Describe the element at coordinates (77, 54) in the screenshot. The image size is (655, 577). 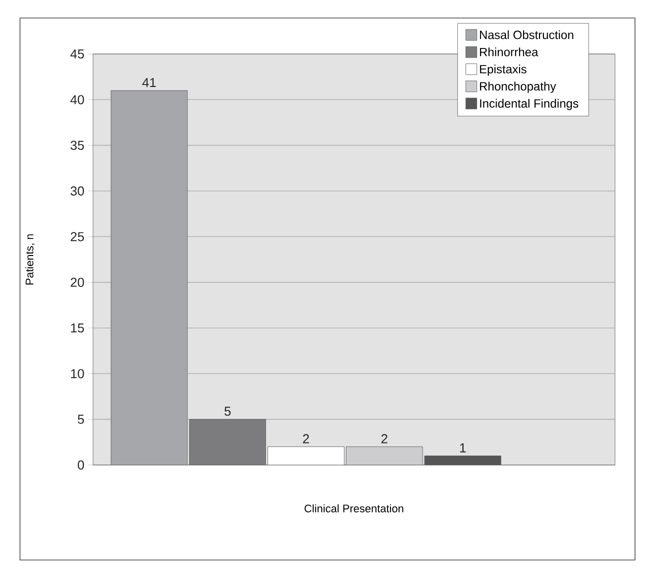
I see `y-tick-label: 45` at that location.